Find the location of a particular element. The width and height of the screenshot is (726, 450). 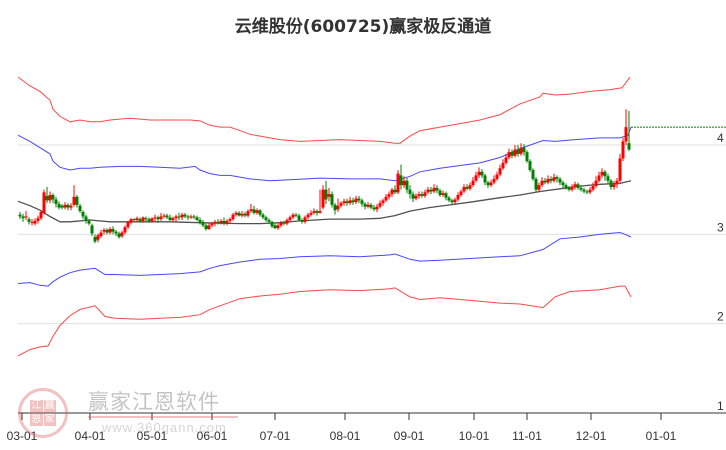

midline-line is located at coordinates (324, 202).